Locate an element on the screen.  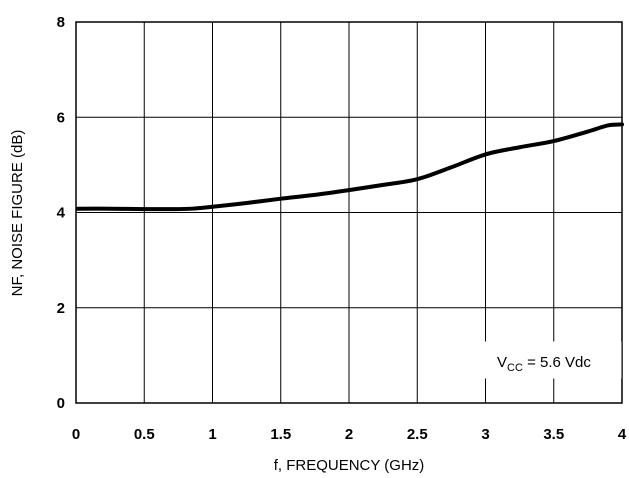
x-tick-label-0: 0 is located at coordinates (76, 434).